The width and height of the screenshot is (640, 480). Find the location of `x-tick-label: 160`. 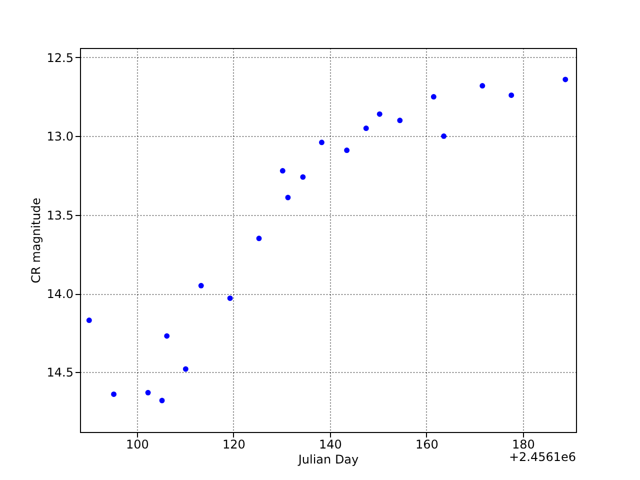

x-tick-label: 160 is located at coordinates (426, 445).